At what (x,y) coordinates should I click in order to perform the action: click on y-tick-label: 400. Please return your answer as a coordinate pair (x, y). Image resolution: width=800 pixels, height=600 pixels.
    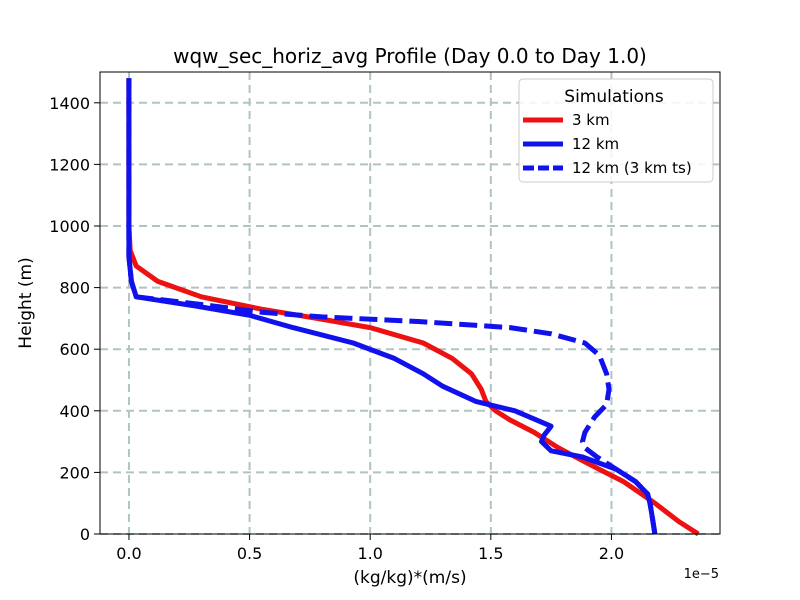
    Looking at the image, I should click on (74, 411).